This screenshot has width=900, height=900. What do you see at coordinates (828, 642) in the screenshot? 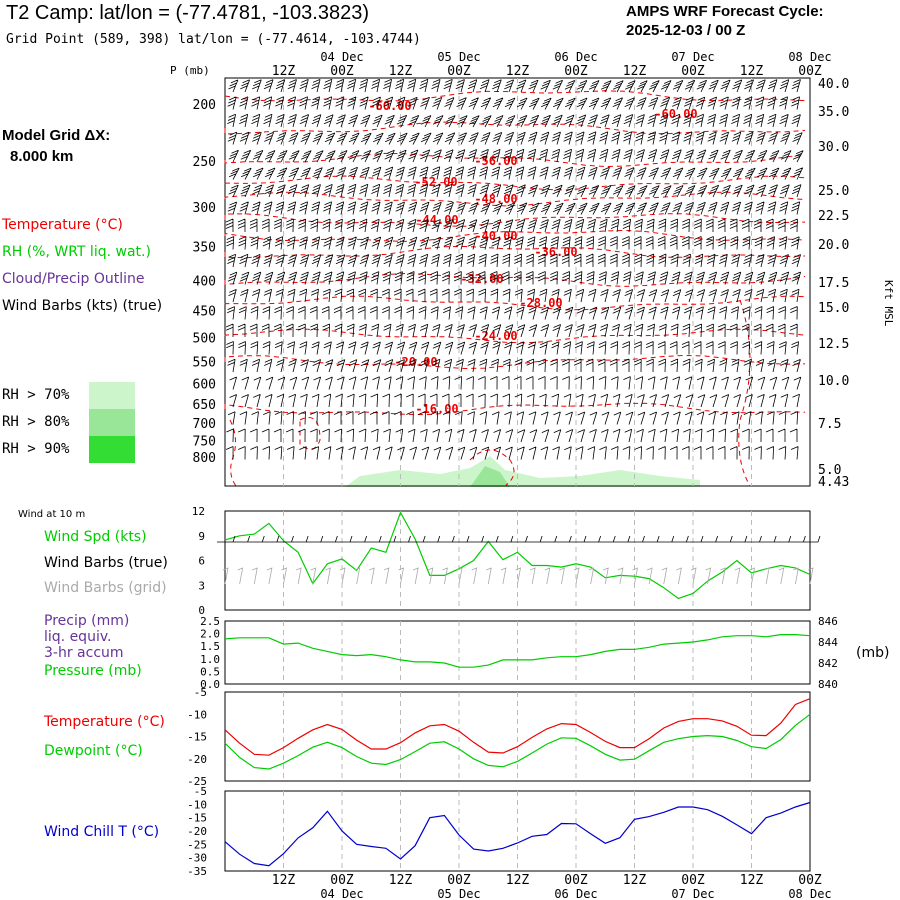
I see `pressure-tick-label-right: 844` at bounding box center [828, 642].